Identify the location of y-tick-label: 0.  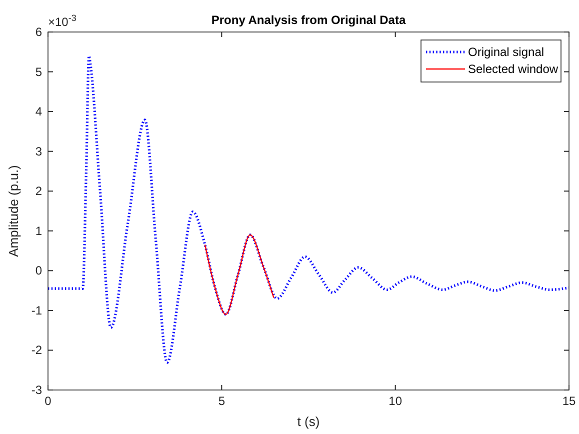
(38, 271).